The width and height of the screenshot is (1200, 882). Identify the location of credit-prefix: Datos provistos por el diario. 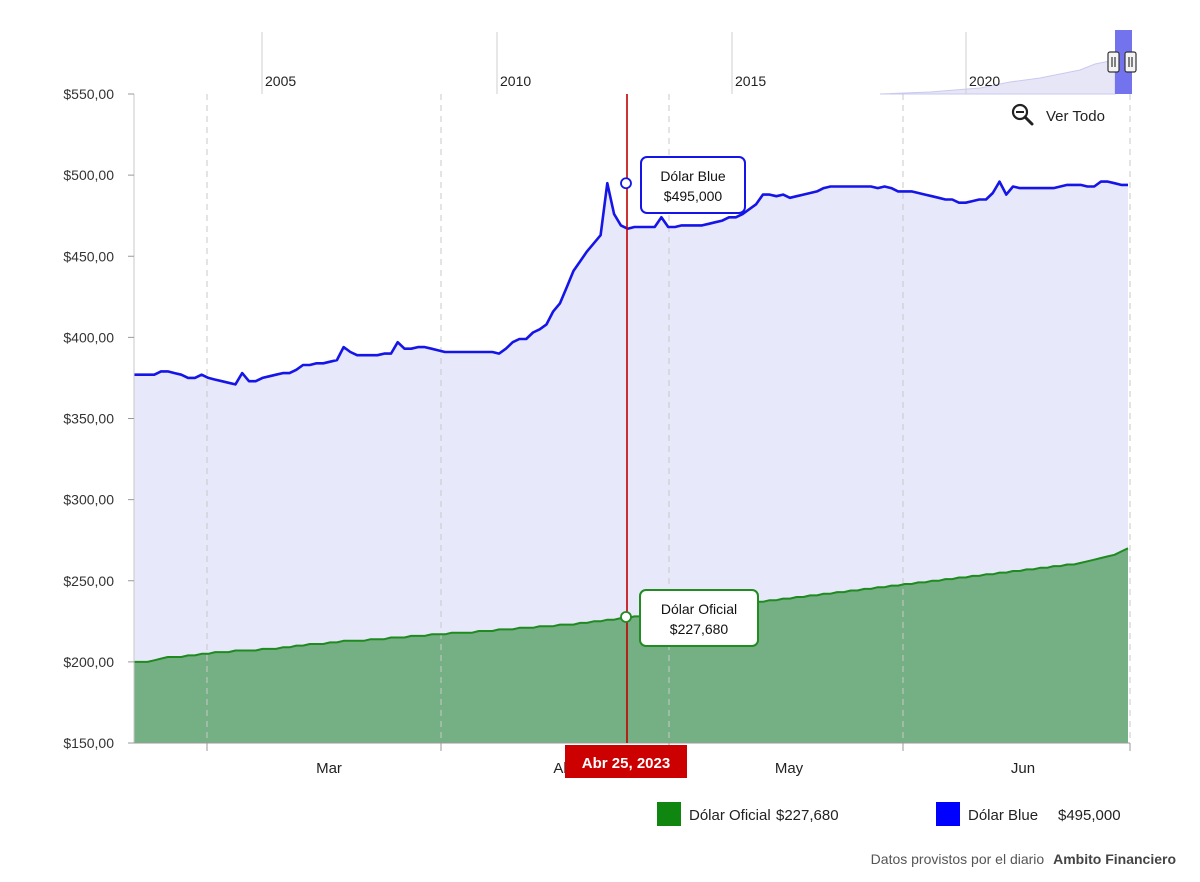
(958, 859).